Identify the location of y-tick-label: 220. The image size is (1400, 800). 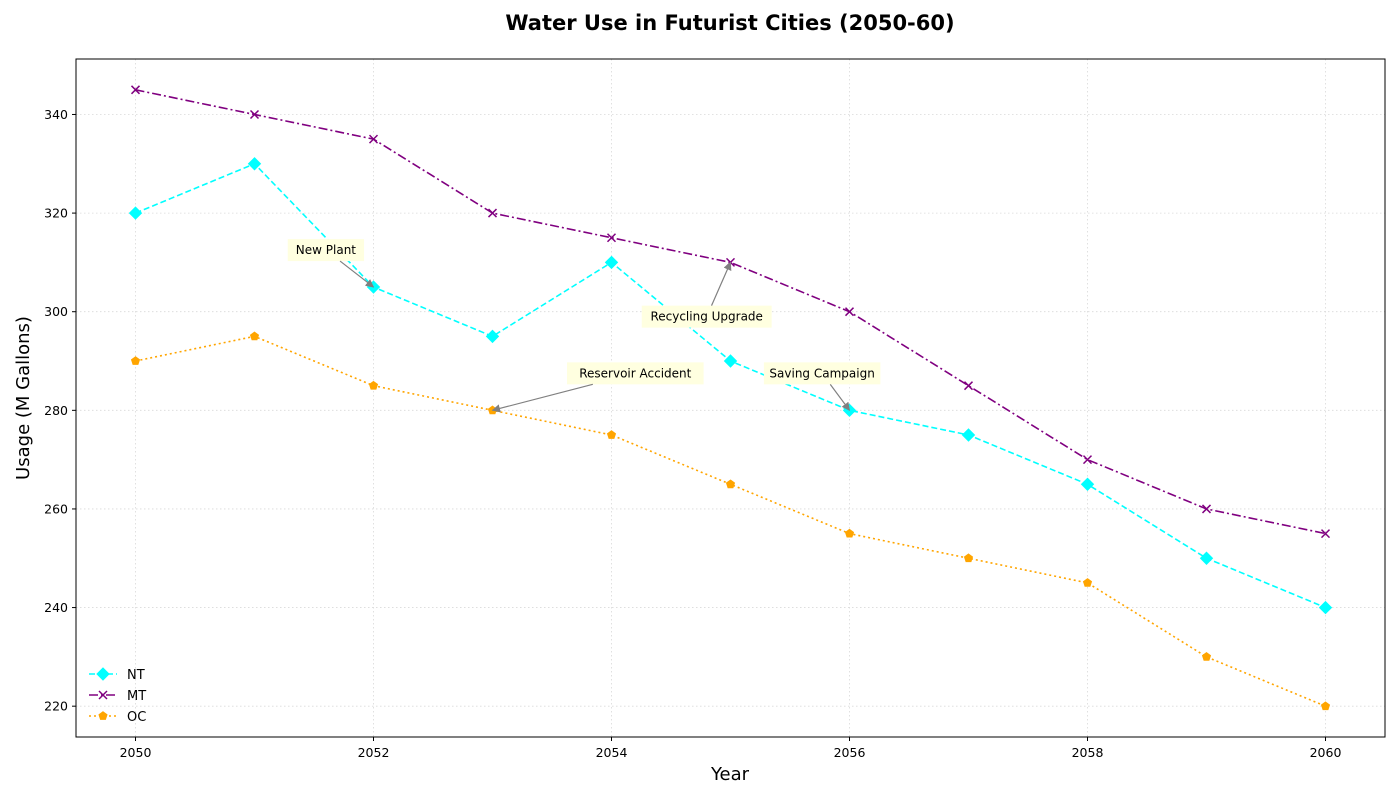
(56, 706).